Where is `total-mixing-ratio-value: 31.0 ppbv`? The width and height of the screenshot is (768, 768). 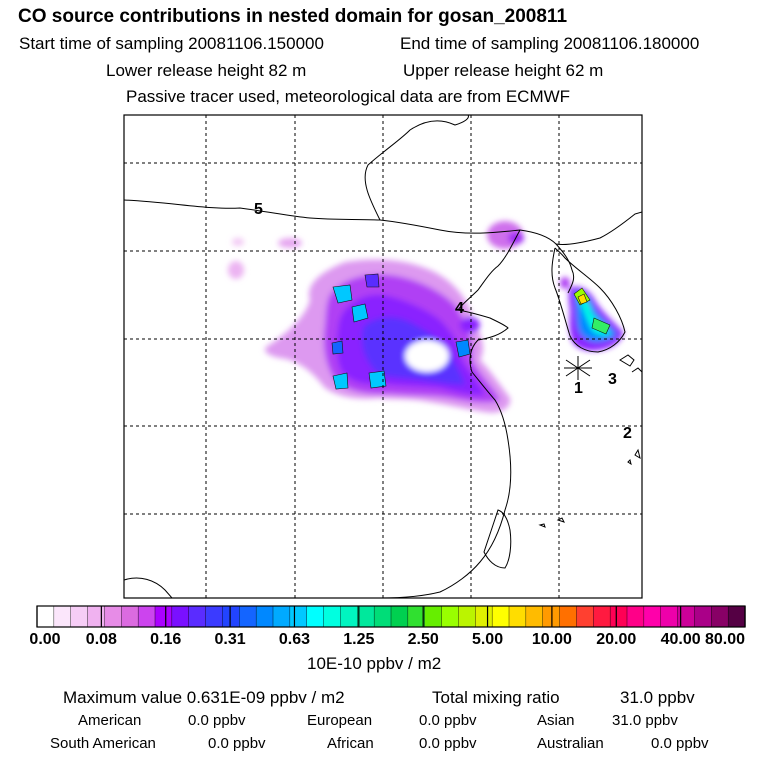 total-mixing-ratio-value: 31.0 ppbv is located at coordinates (657, 697).